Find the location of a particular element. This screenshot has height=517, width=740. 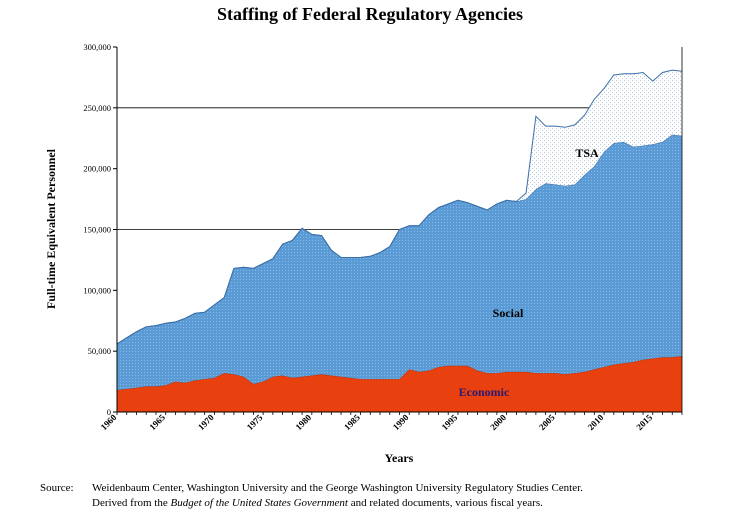

x-tick-label: 2010 is located at coordinates (596, 422).